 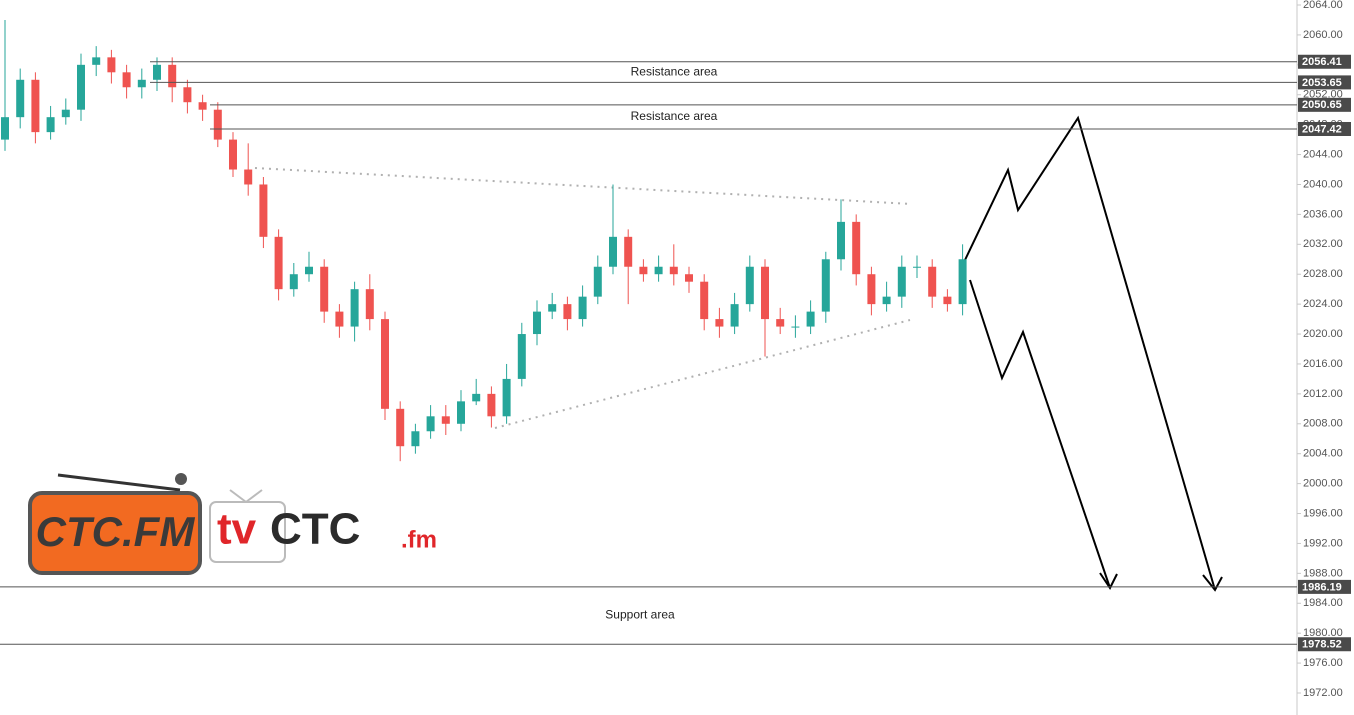 I want to click on y-tick-label: 2040.00, so click(x=1323, y=184).